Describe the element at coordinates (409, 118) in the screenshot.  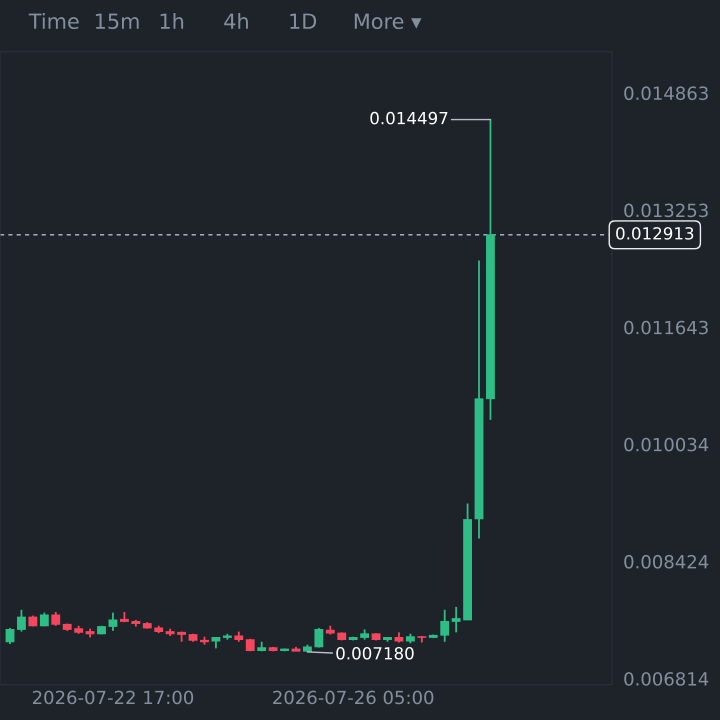
I see `annotation: 0.014497` at that location.